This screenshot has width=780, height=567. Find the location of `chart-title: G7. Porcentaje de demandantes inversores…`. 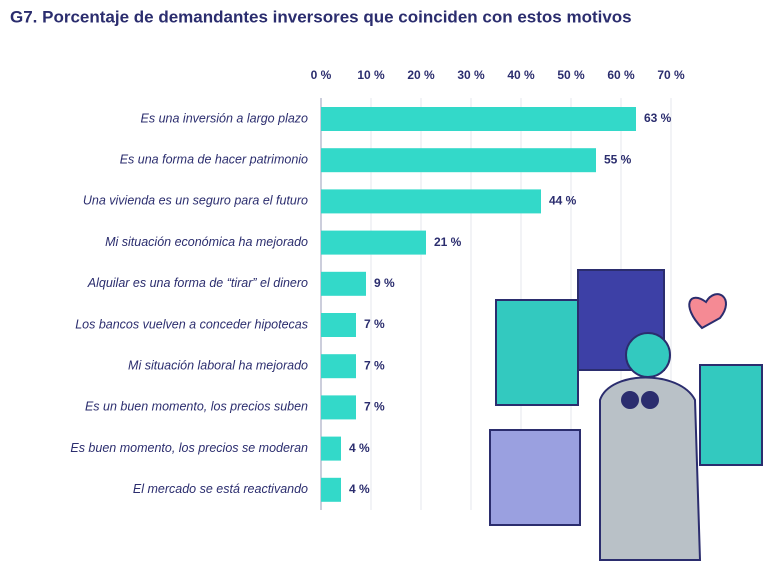

chart-title: G7. Porcentaje de demandantes inversores… is located at coordinates (321, 16).